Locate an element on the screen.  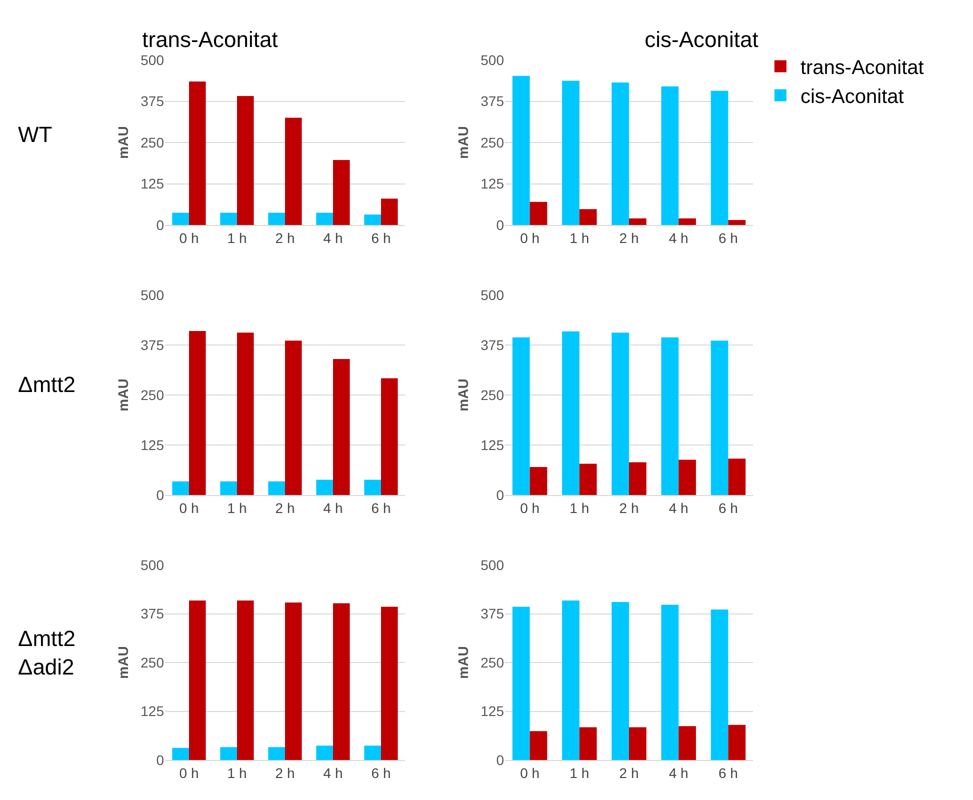
legend-label: cis-Aconitat is located at coordinates (852, 97).